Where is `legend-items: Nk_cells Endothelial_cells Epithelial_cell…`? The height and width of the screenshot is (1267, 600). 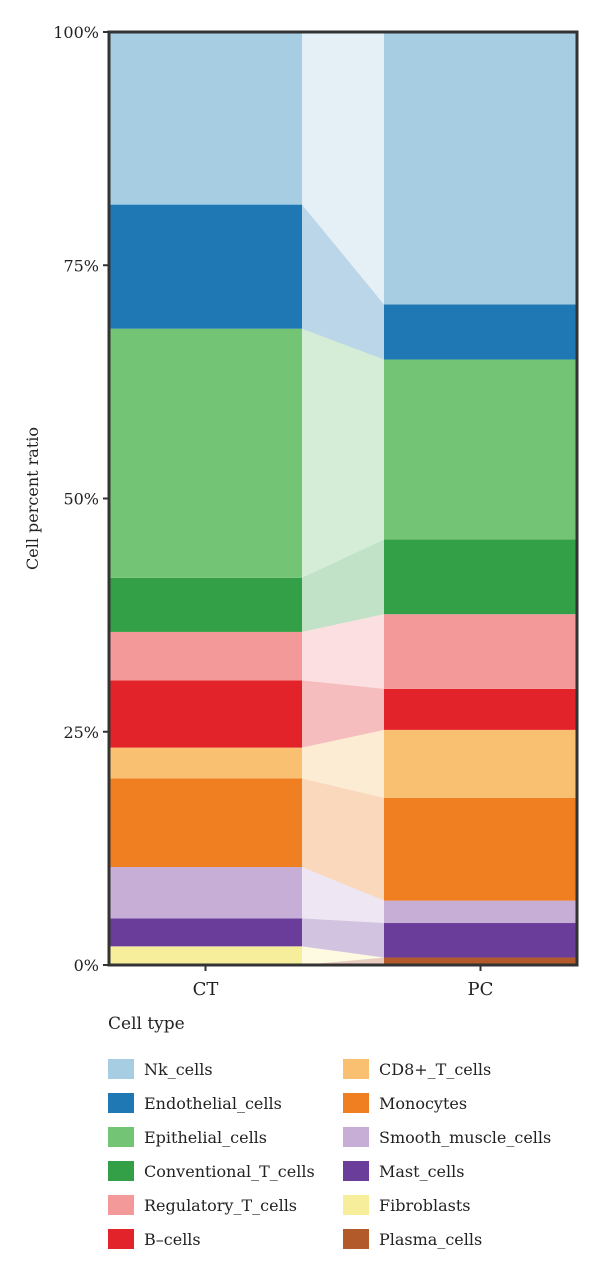 legend-items: Nk_cells Endothelial_cells Epithelial_cell… is located at coordinates (343, 1154).